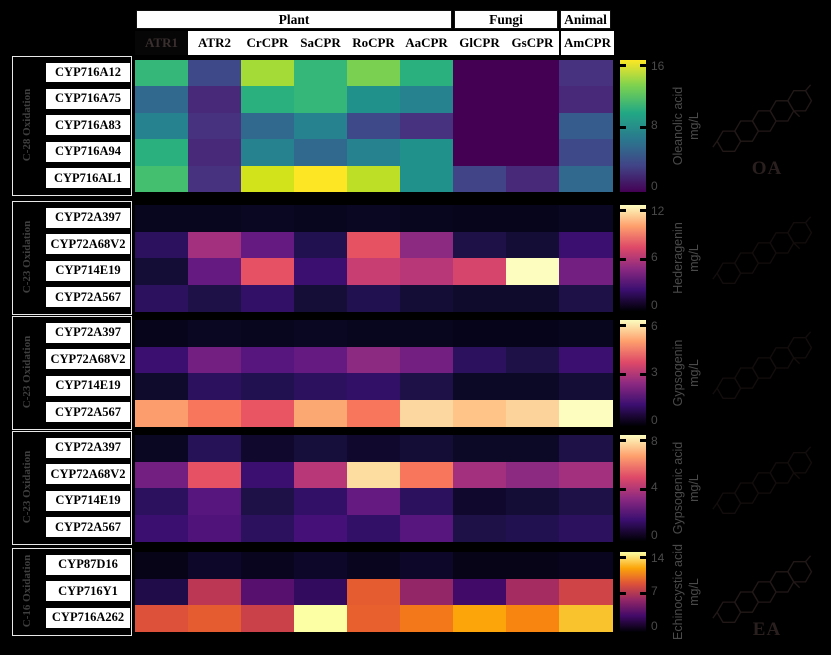  I want to click on column-header-sacpr: SaCPR, so click(320, 43).